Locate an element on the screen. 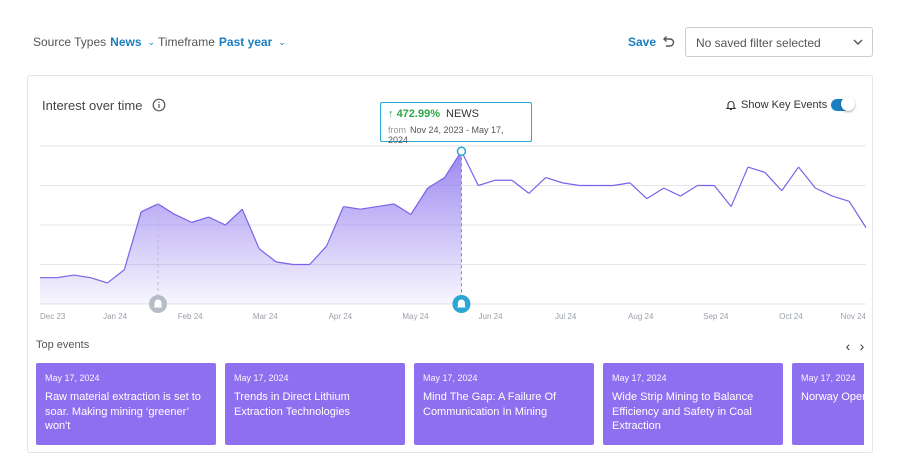 The width and height of the screenshot is (900, 462). x-tick-label: Jan 24 is located at coordinates (115, 316).